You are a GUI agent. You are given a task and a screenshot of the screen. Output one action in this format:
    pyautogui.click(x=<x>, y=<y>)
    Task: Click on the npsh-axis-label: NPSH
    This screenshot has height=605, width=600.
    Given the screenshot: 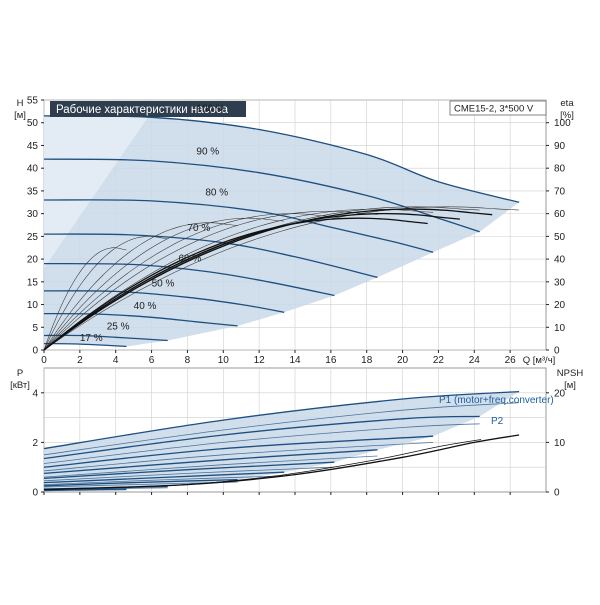 What is the action you would take?
    pyautogui.click(x=570, y=373)
    